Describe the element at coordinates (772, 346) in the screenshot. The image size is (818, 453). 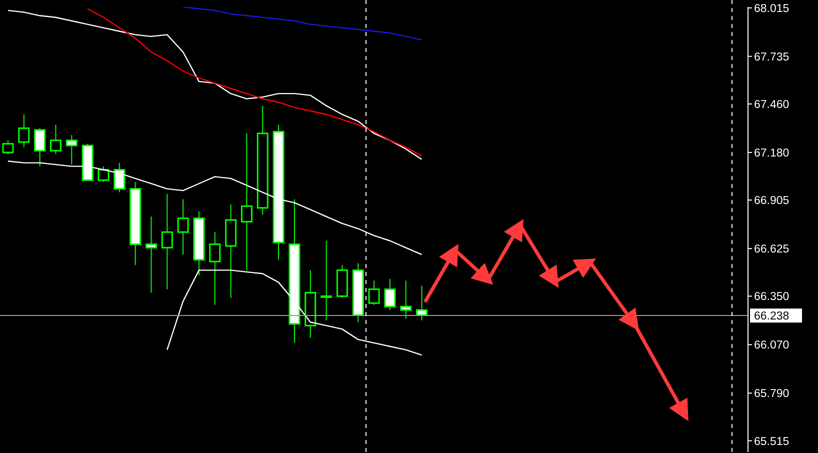
I see `y-tick-label: 66.070` at that location.